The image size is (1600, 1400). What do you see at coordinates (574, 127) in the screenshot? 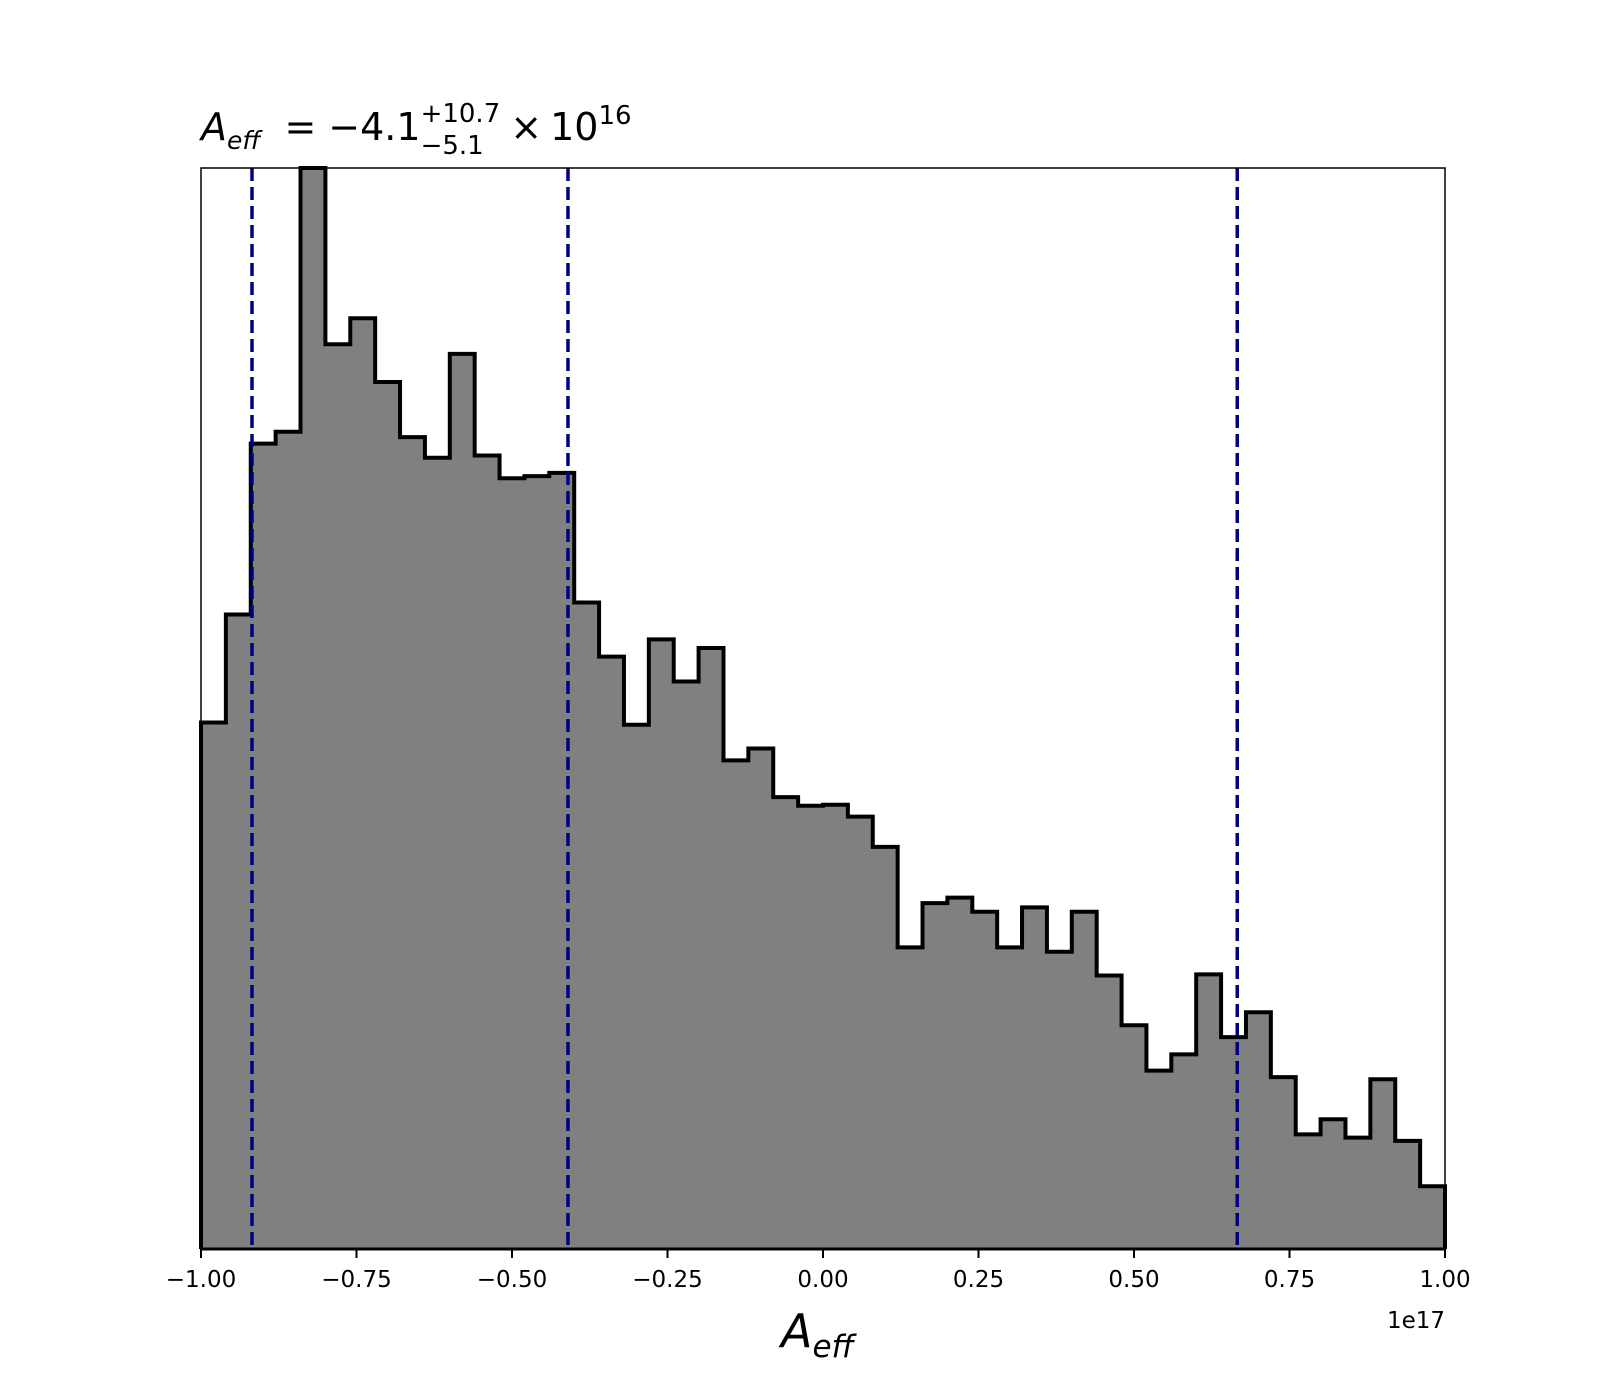
I see `title-base: 10` at bounding box center [574, 127].